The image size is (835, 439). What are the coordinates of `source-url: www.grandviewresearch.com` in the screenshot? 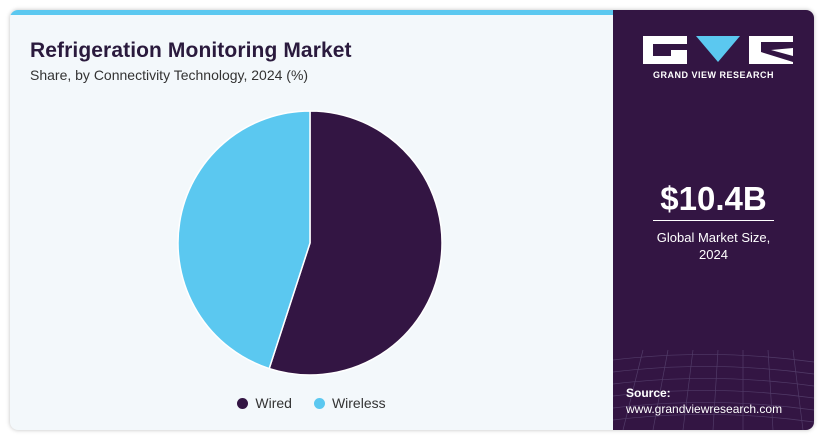 It's located at (704, 409).